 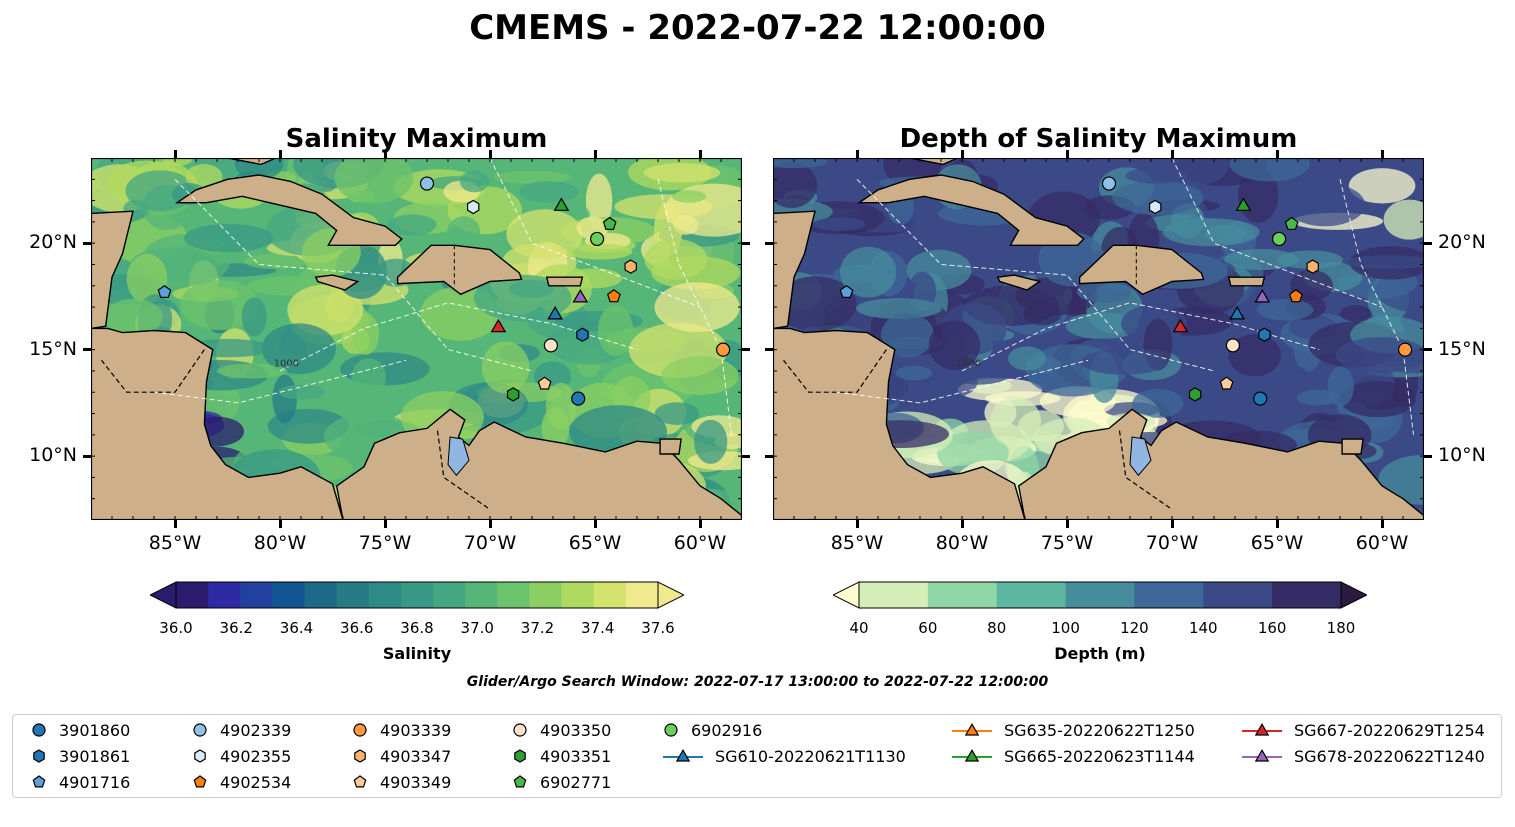 I want to click on colorbar-tick-label: 37.0, so click(x=477, y=628).